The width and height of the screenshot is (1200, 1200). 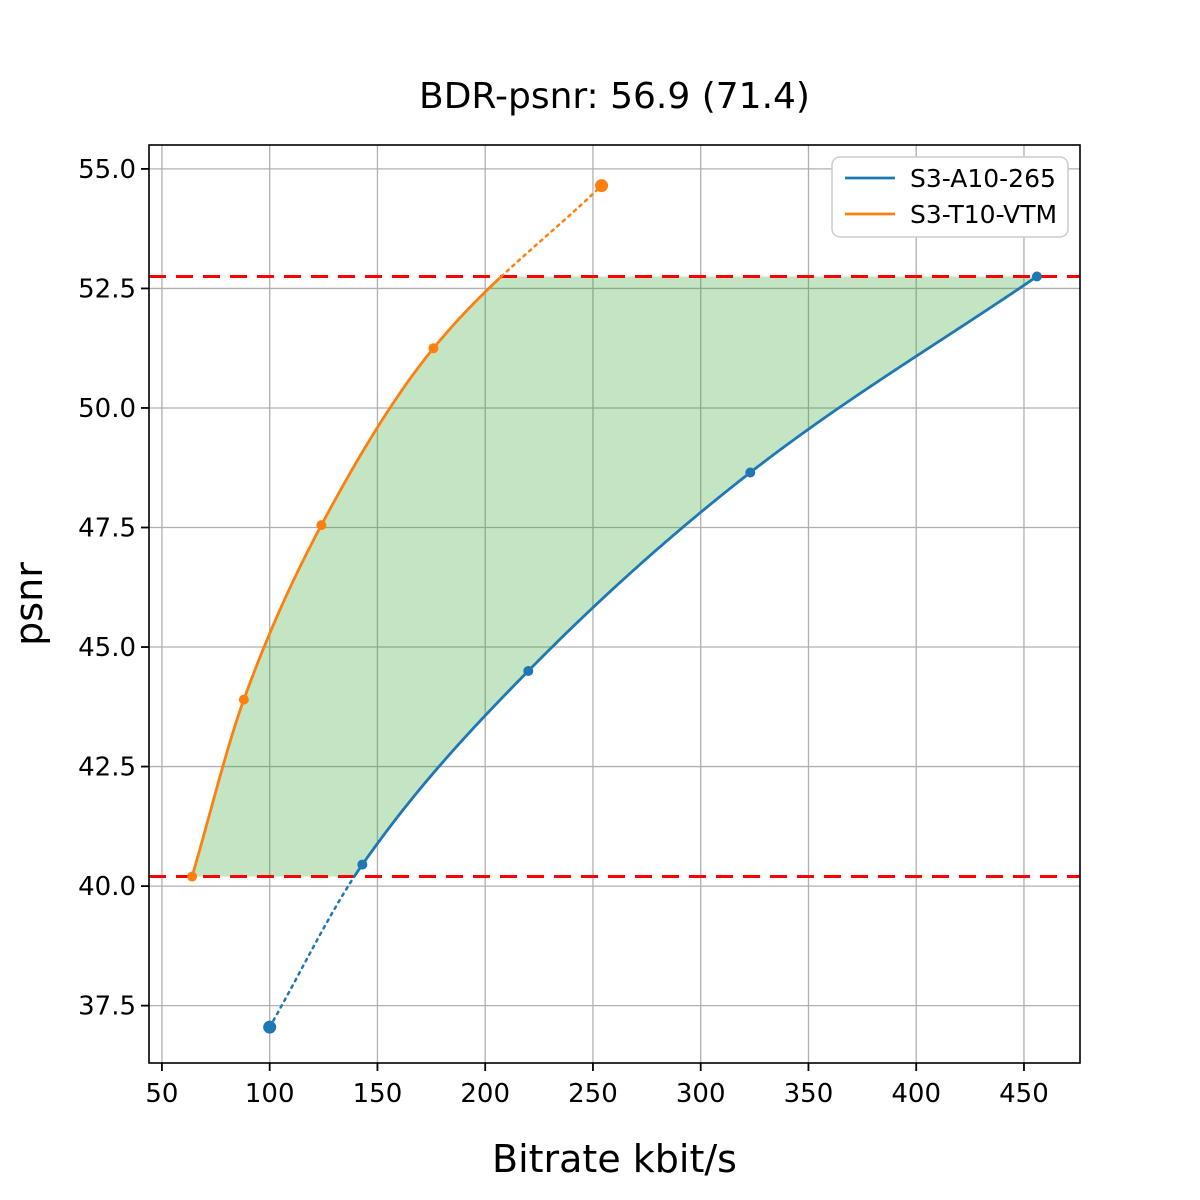 I want to click on x-tick-label: 100, so click(x=270, y=1094).